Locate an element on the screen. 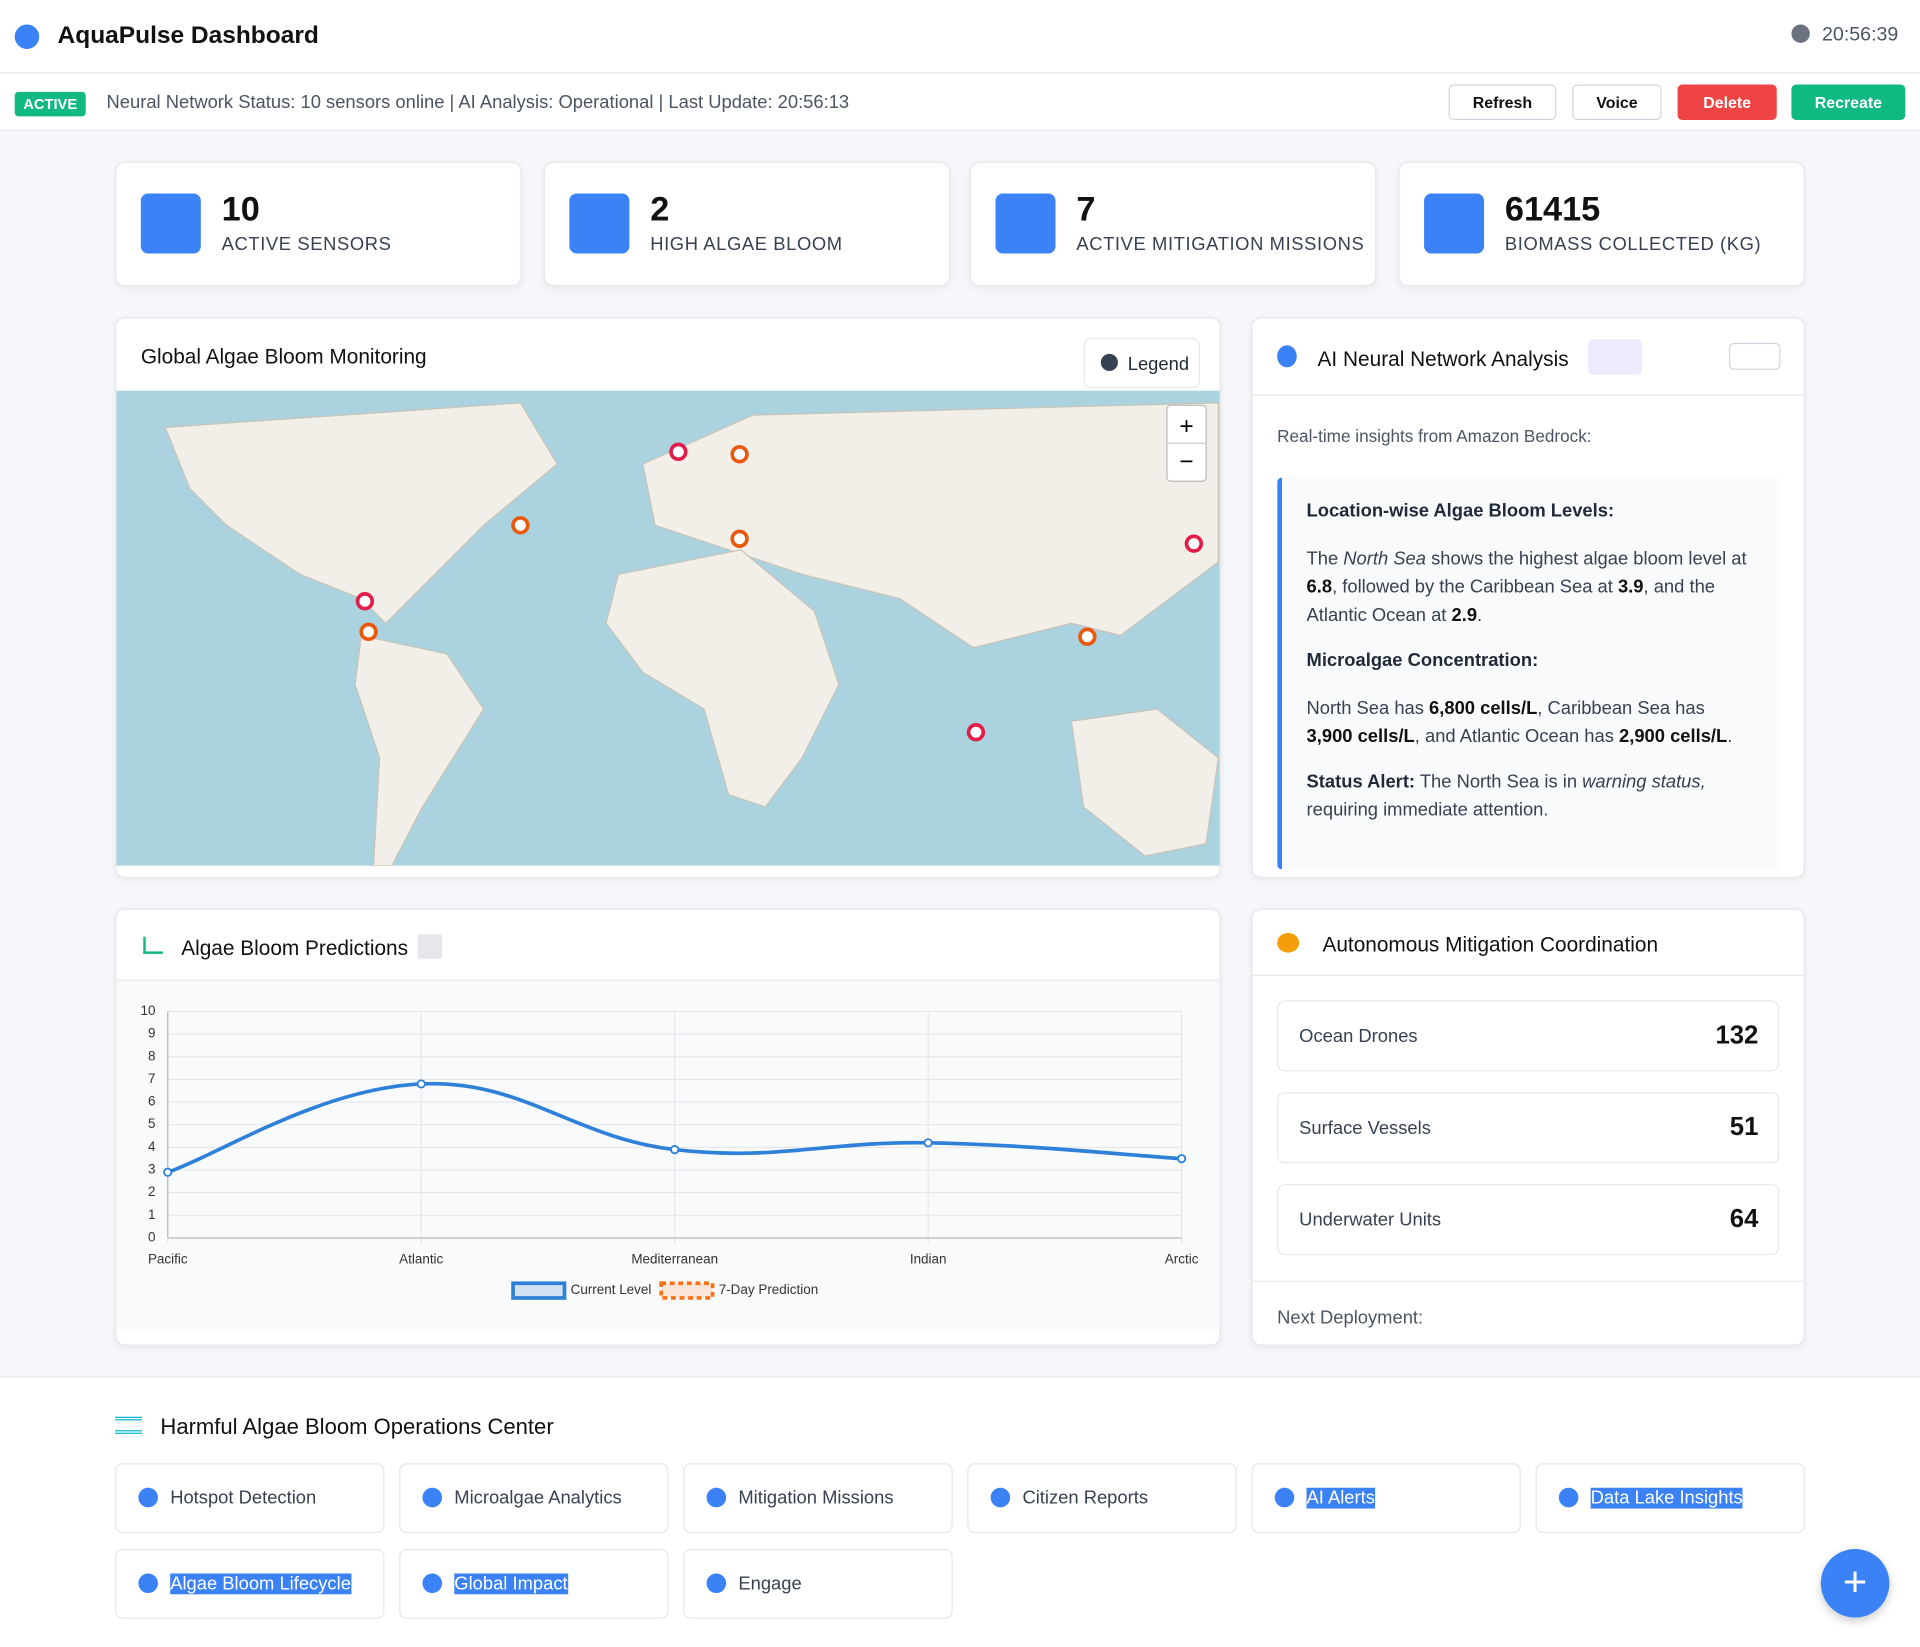 The image size is (1920, 1647). y-tick-label: 4 is located at coordinates (152, 1146).